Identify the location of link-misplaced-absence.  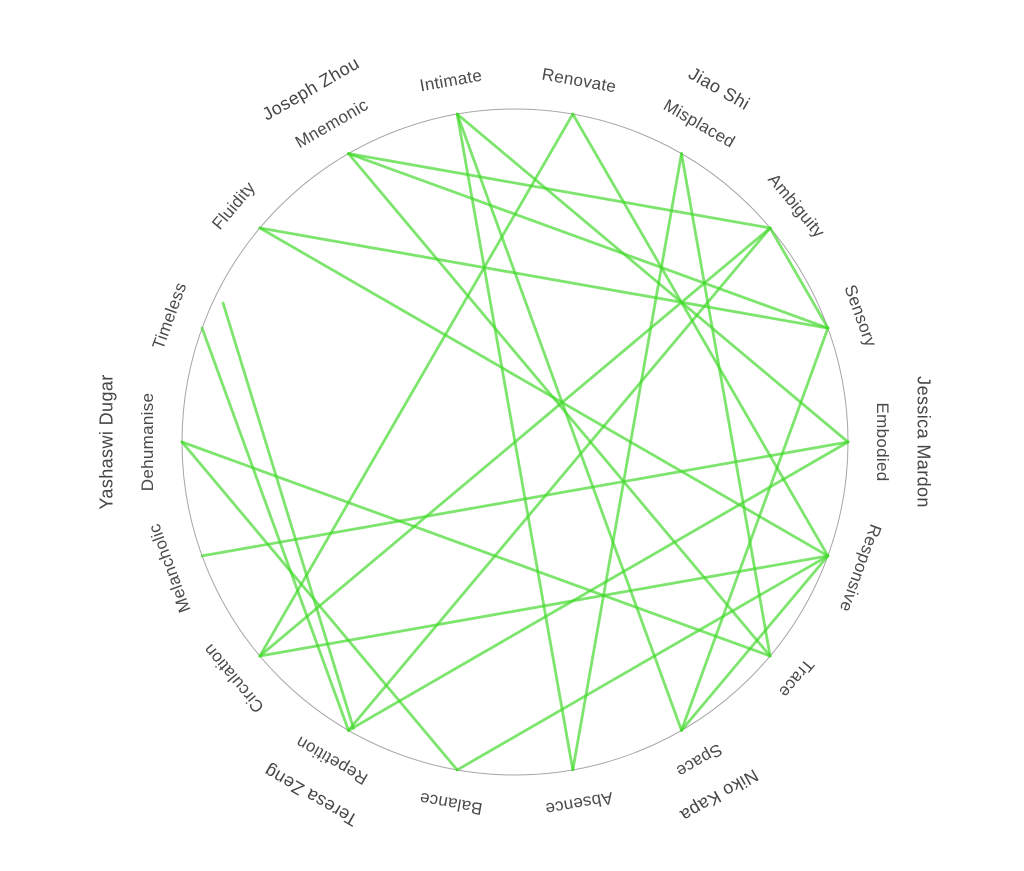
(627, 462).